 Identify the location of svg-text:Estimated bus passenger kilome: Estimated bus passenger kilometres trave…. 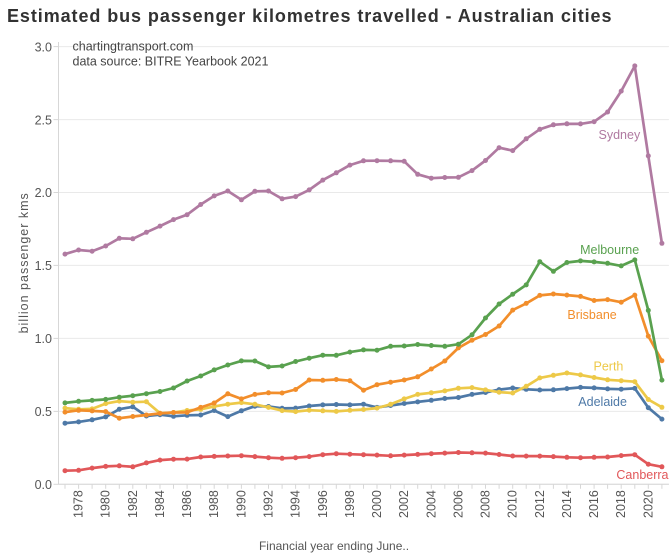
(309, 16).